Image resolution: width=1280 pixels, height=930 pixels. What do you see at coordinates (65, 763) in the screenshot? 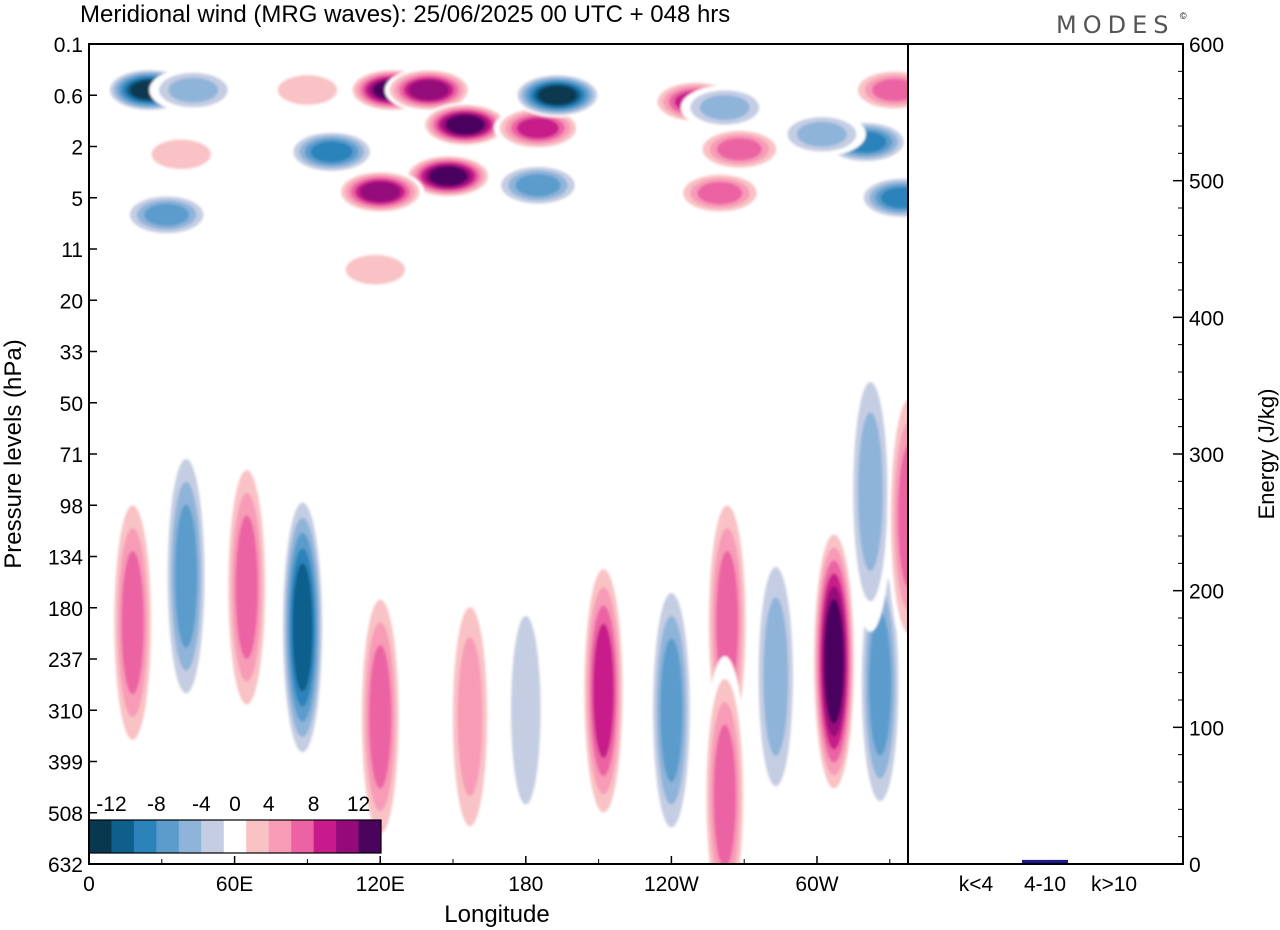
I see `y-tick-label: 399` at bounding box center [65, 763].